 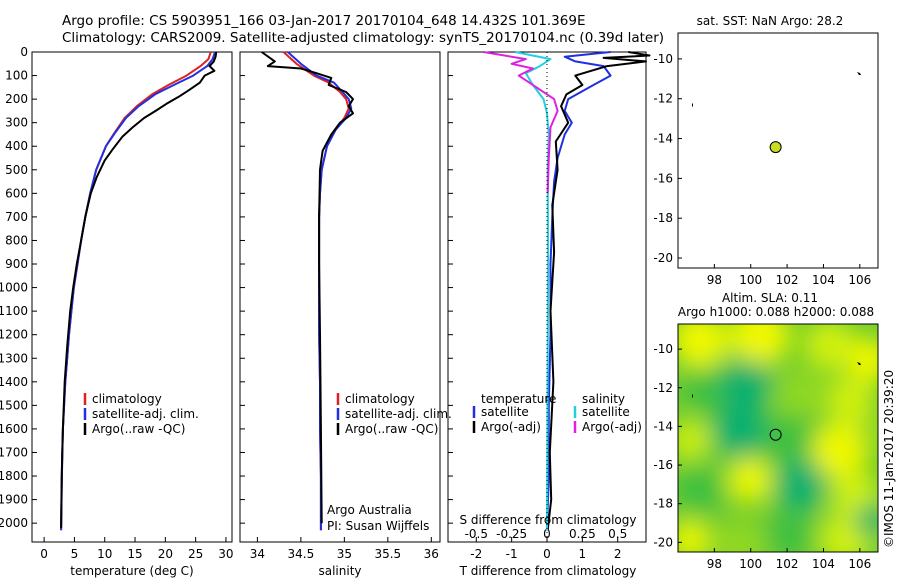 I want to click on y-tick-label: 100, so click(x=16, y=76).